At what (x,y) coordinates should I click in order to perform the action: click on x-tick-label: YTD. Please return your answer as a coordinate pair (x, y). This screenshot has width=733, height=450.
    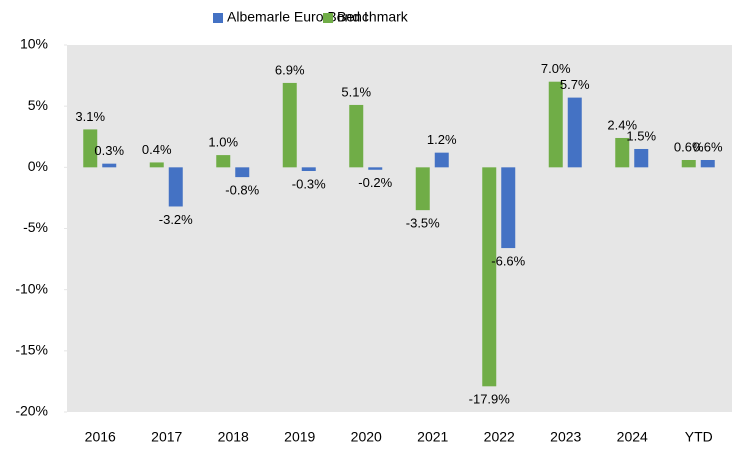
    Looking at the image, I should click on (699, 437).